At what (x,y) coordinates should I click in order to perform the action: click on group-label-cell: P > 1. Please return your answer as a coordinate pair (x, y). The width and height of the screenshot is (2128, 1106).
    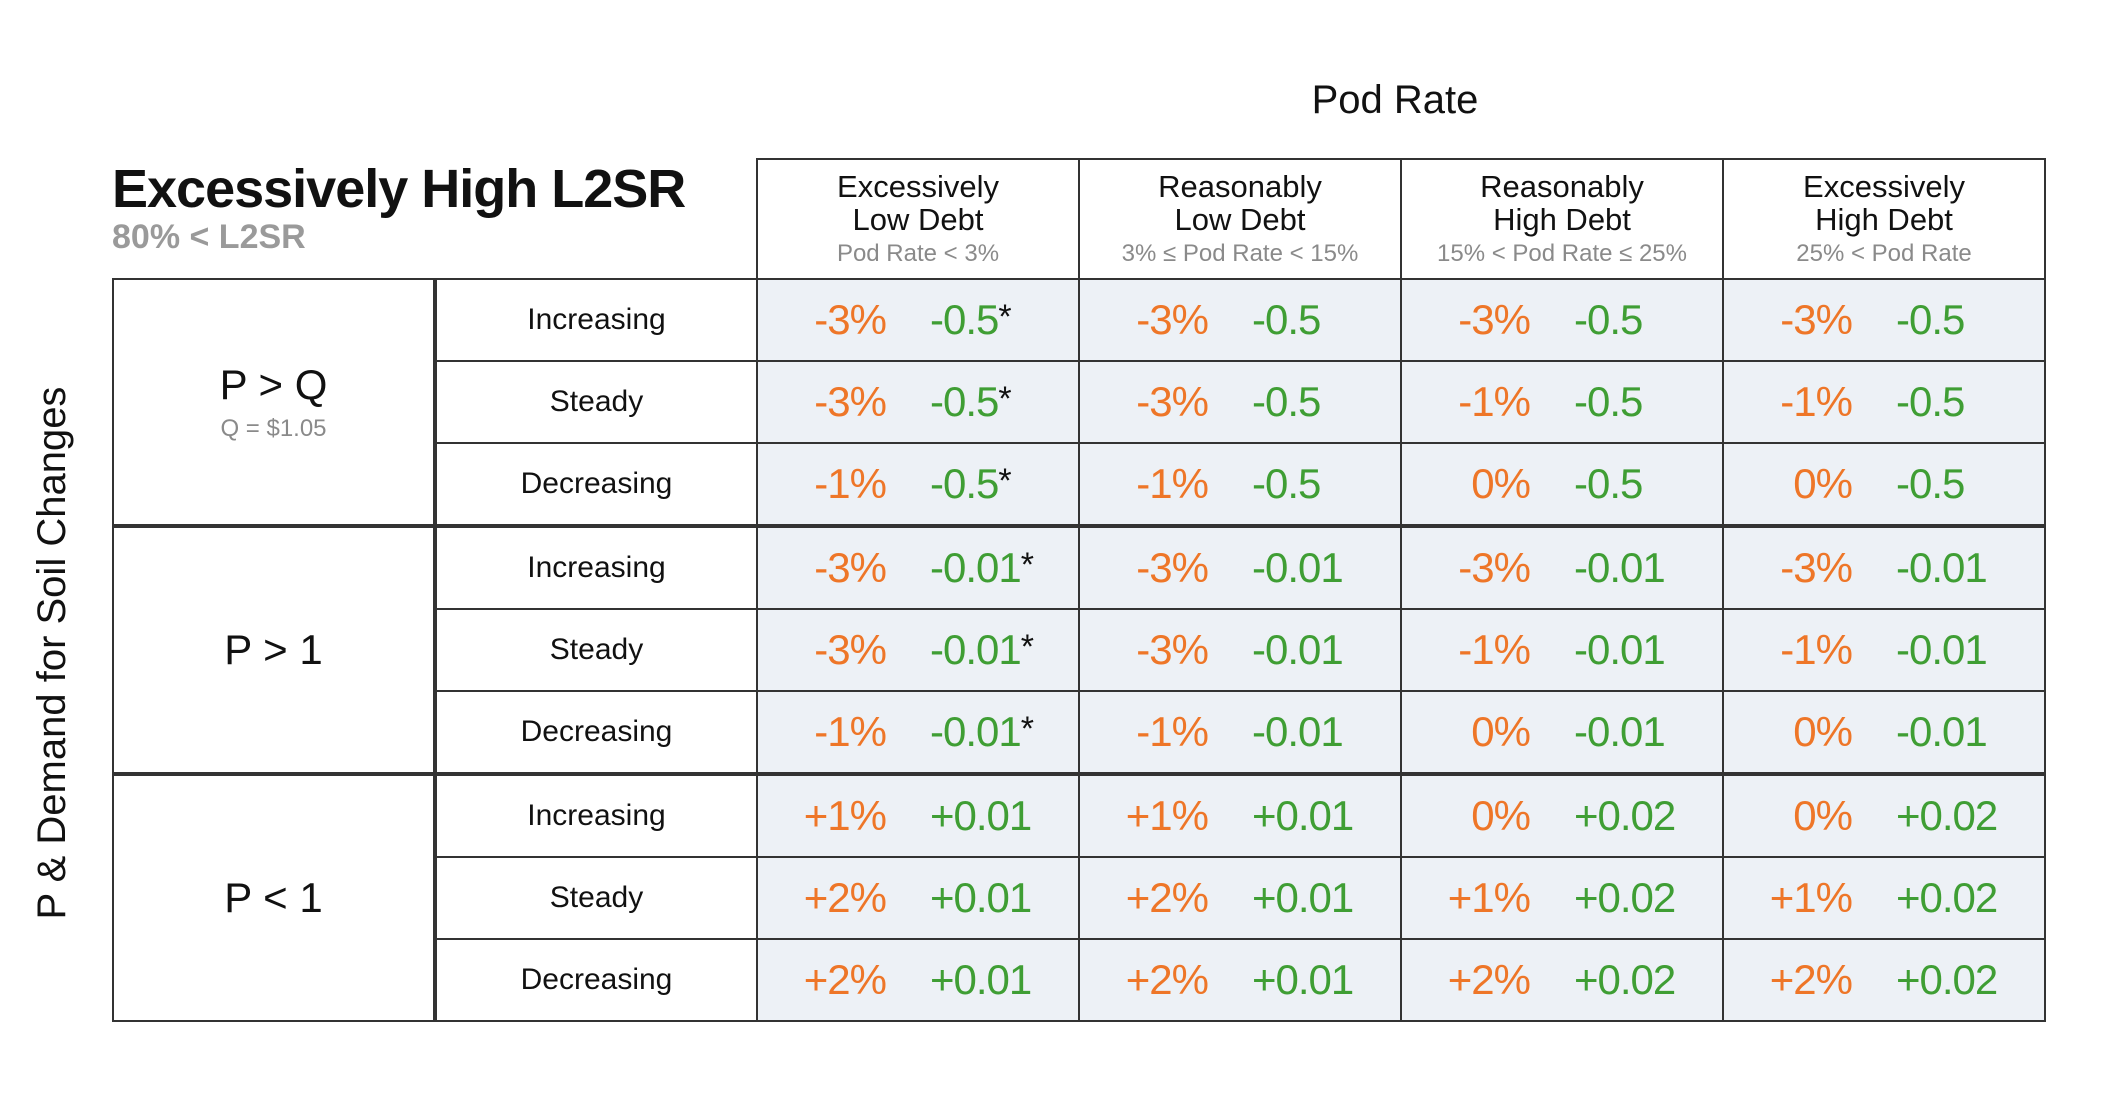
    Looking at the image, I should click on (274, 649).